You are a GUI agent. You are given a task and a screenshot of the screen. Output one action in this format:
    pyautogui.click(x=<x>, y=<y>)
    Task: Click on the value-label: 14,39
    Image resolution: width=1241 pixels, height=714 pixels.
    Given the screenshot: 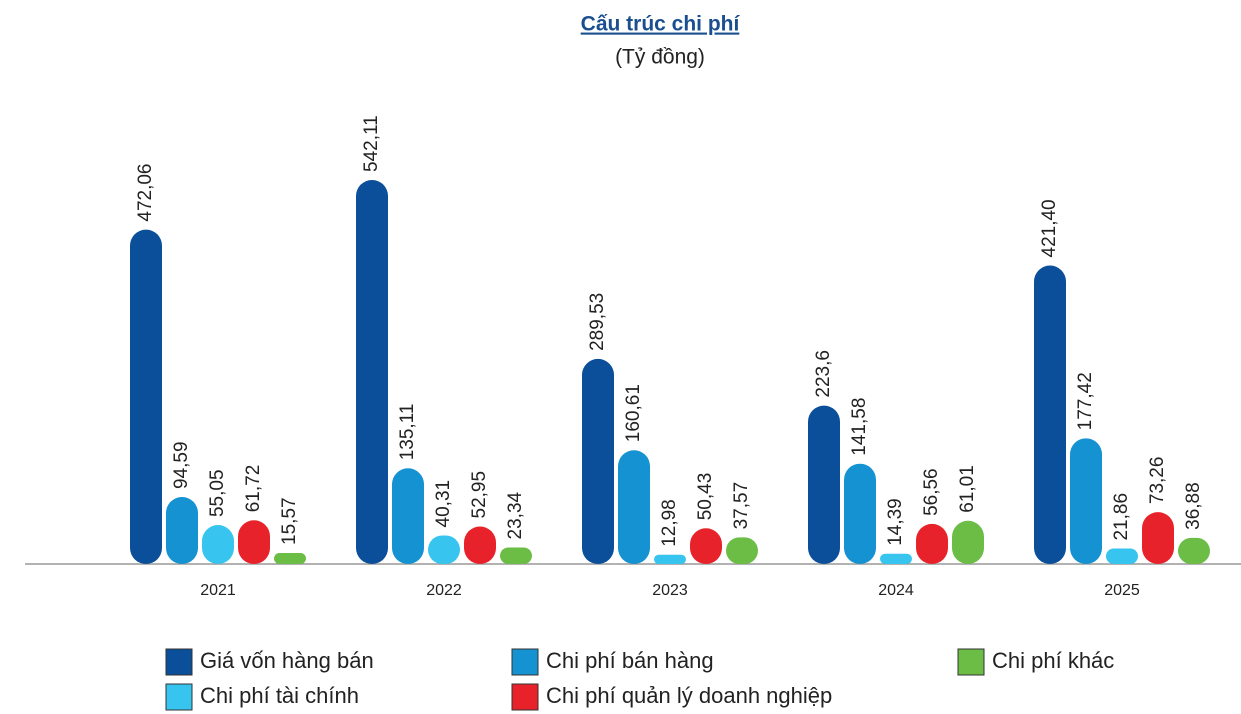 What is the action you would take?
    pyautogui.click(x=895, y=522)
    